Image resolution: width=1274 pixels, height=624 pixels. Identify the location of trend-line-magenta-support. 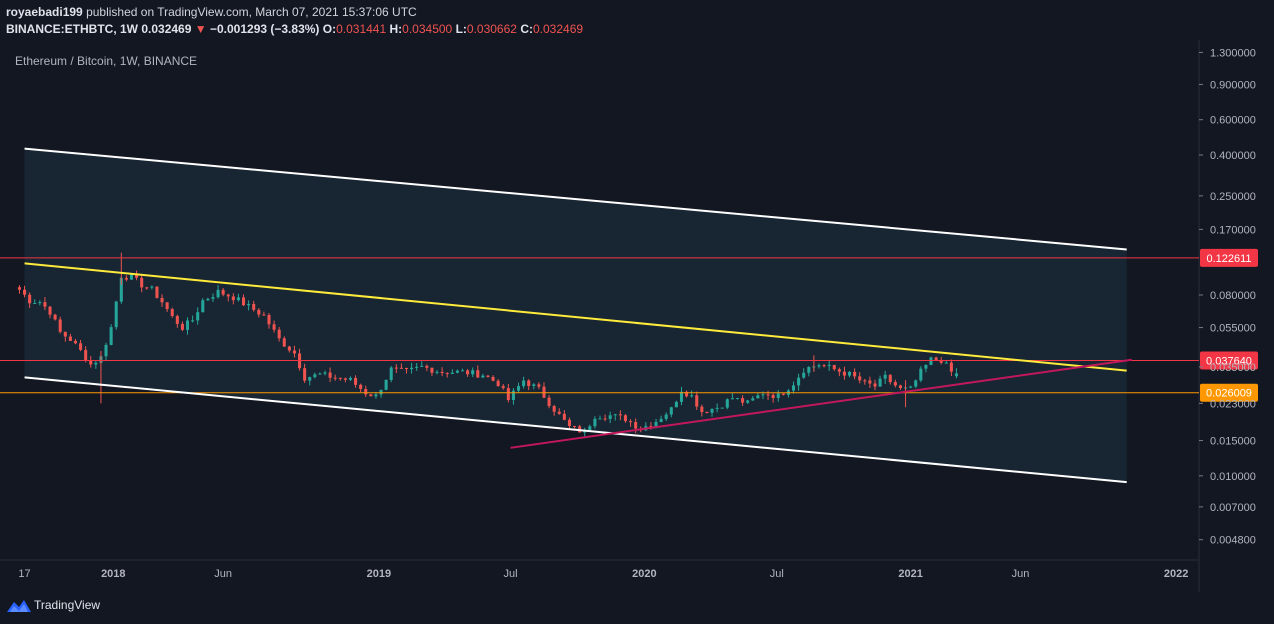
(821, 403).